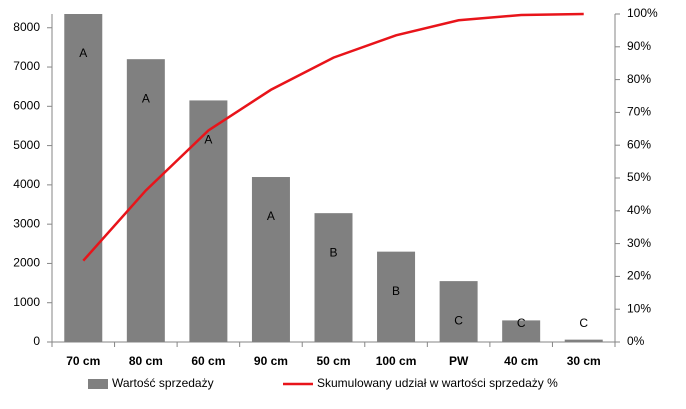 The height and width of the screenshot is (409, 686). I want to click on y-tick-label: 1000, so click(26, 302).